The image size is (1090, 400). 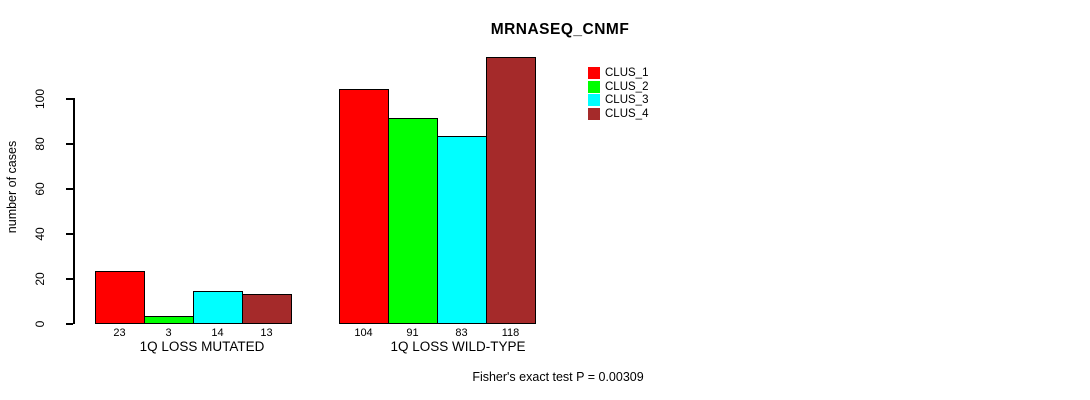 I want to click on legend-label: CLUS_3, so click(x=627, y=100).